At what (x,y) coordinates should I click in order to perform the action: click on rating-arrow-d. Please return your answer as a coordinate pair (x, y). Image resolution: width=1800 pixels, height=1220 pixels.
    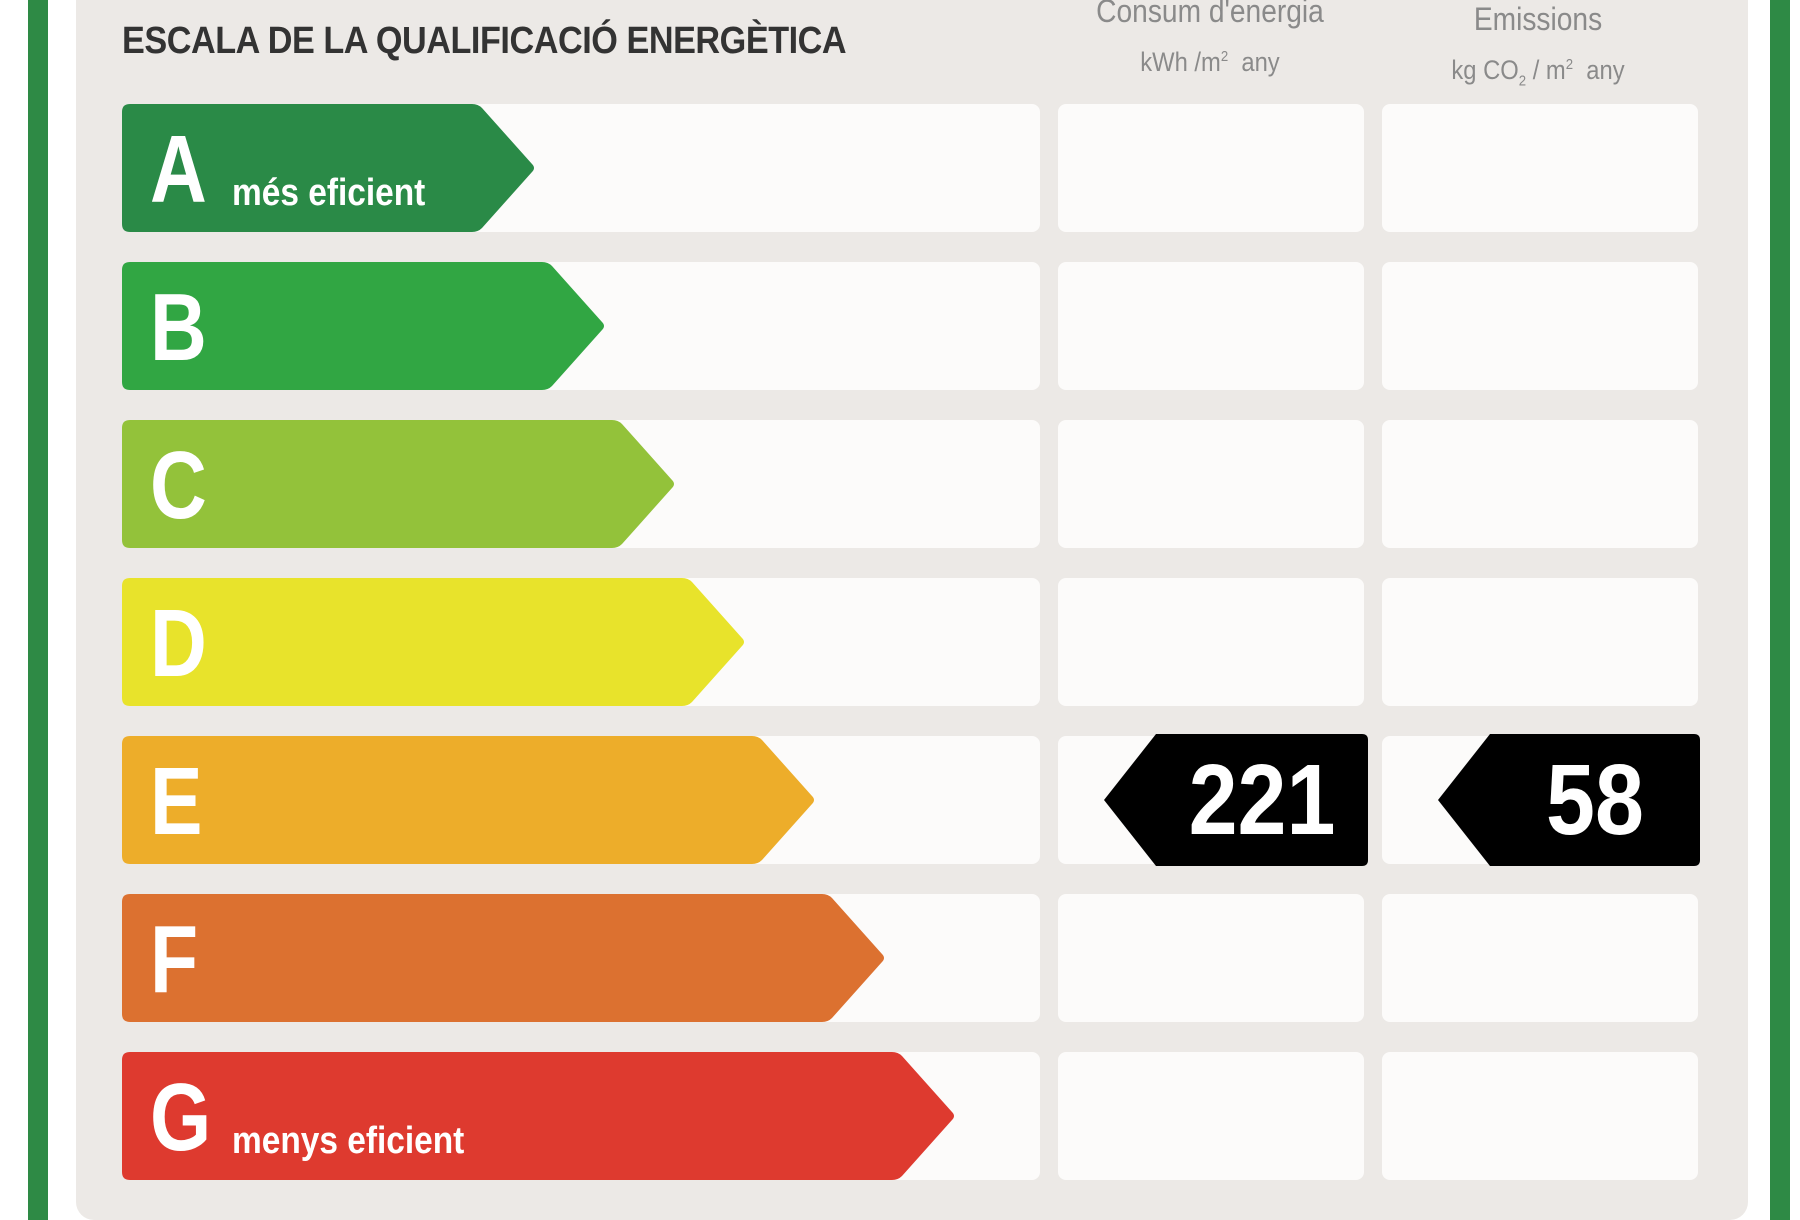
    Looking at the image, I should click on (434, 642).